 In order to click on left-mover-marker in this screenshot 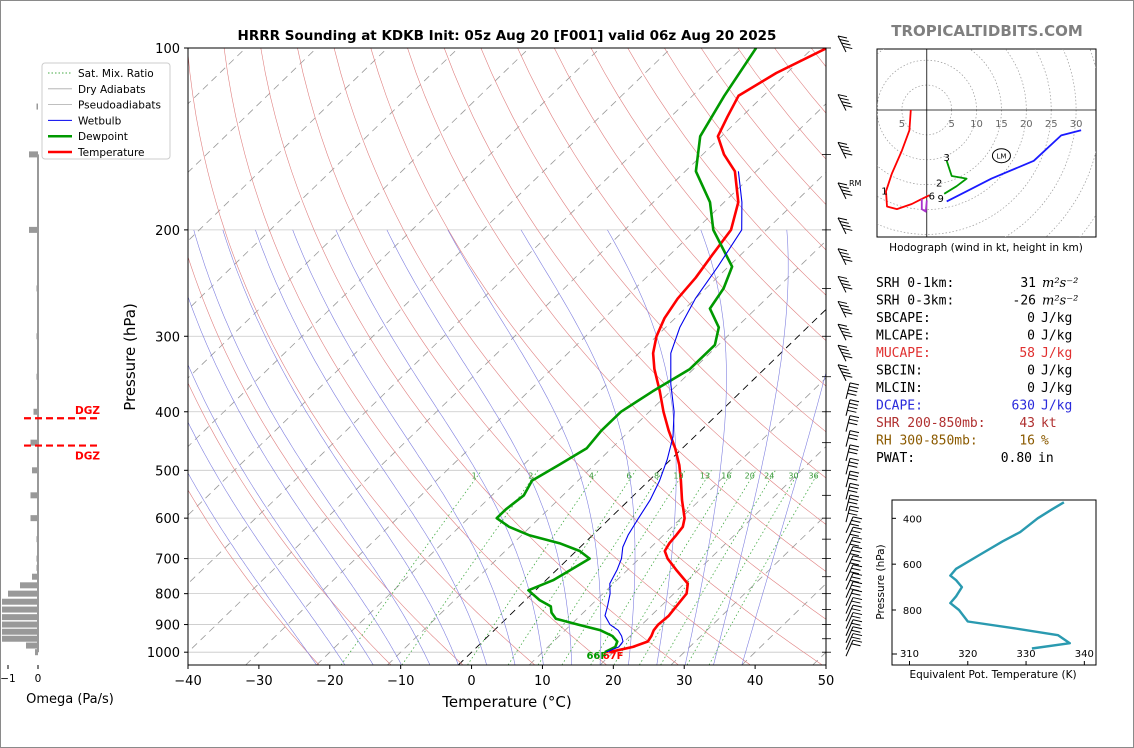, I will do `click(1001, 156)`.